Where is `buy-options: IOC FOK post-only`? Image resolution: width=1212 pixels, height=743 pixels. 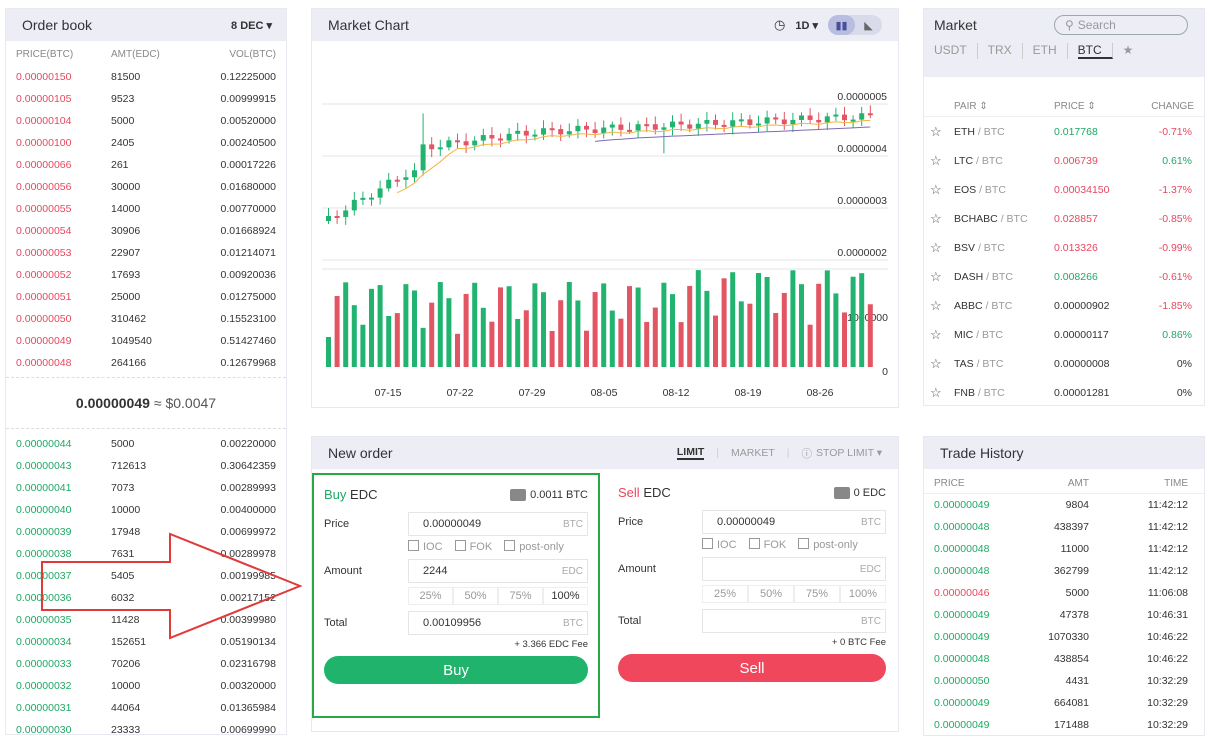
buy-options: IOC FOK post-only is located at coordinates (498, 546).